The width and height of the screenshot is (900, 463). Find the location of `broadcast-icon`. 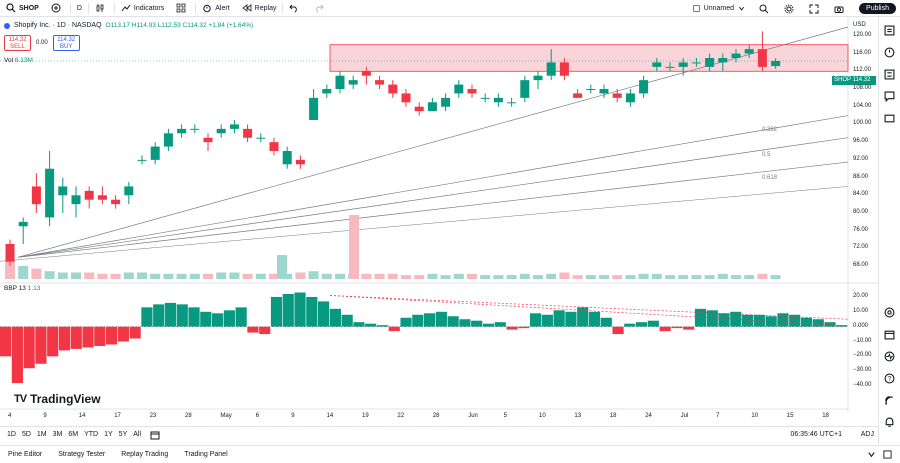

broadcast-icon is located at coordinates (889, 400).